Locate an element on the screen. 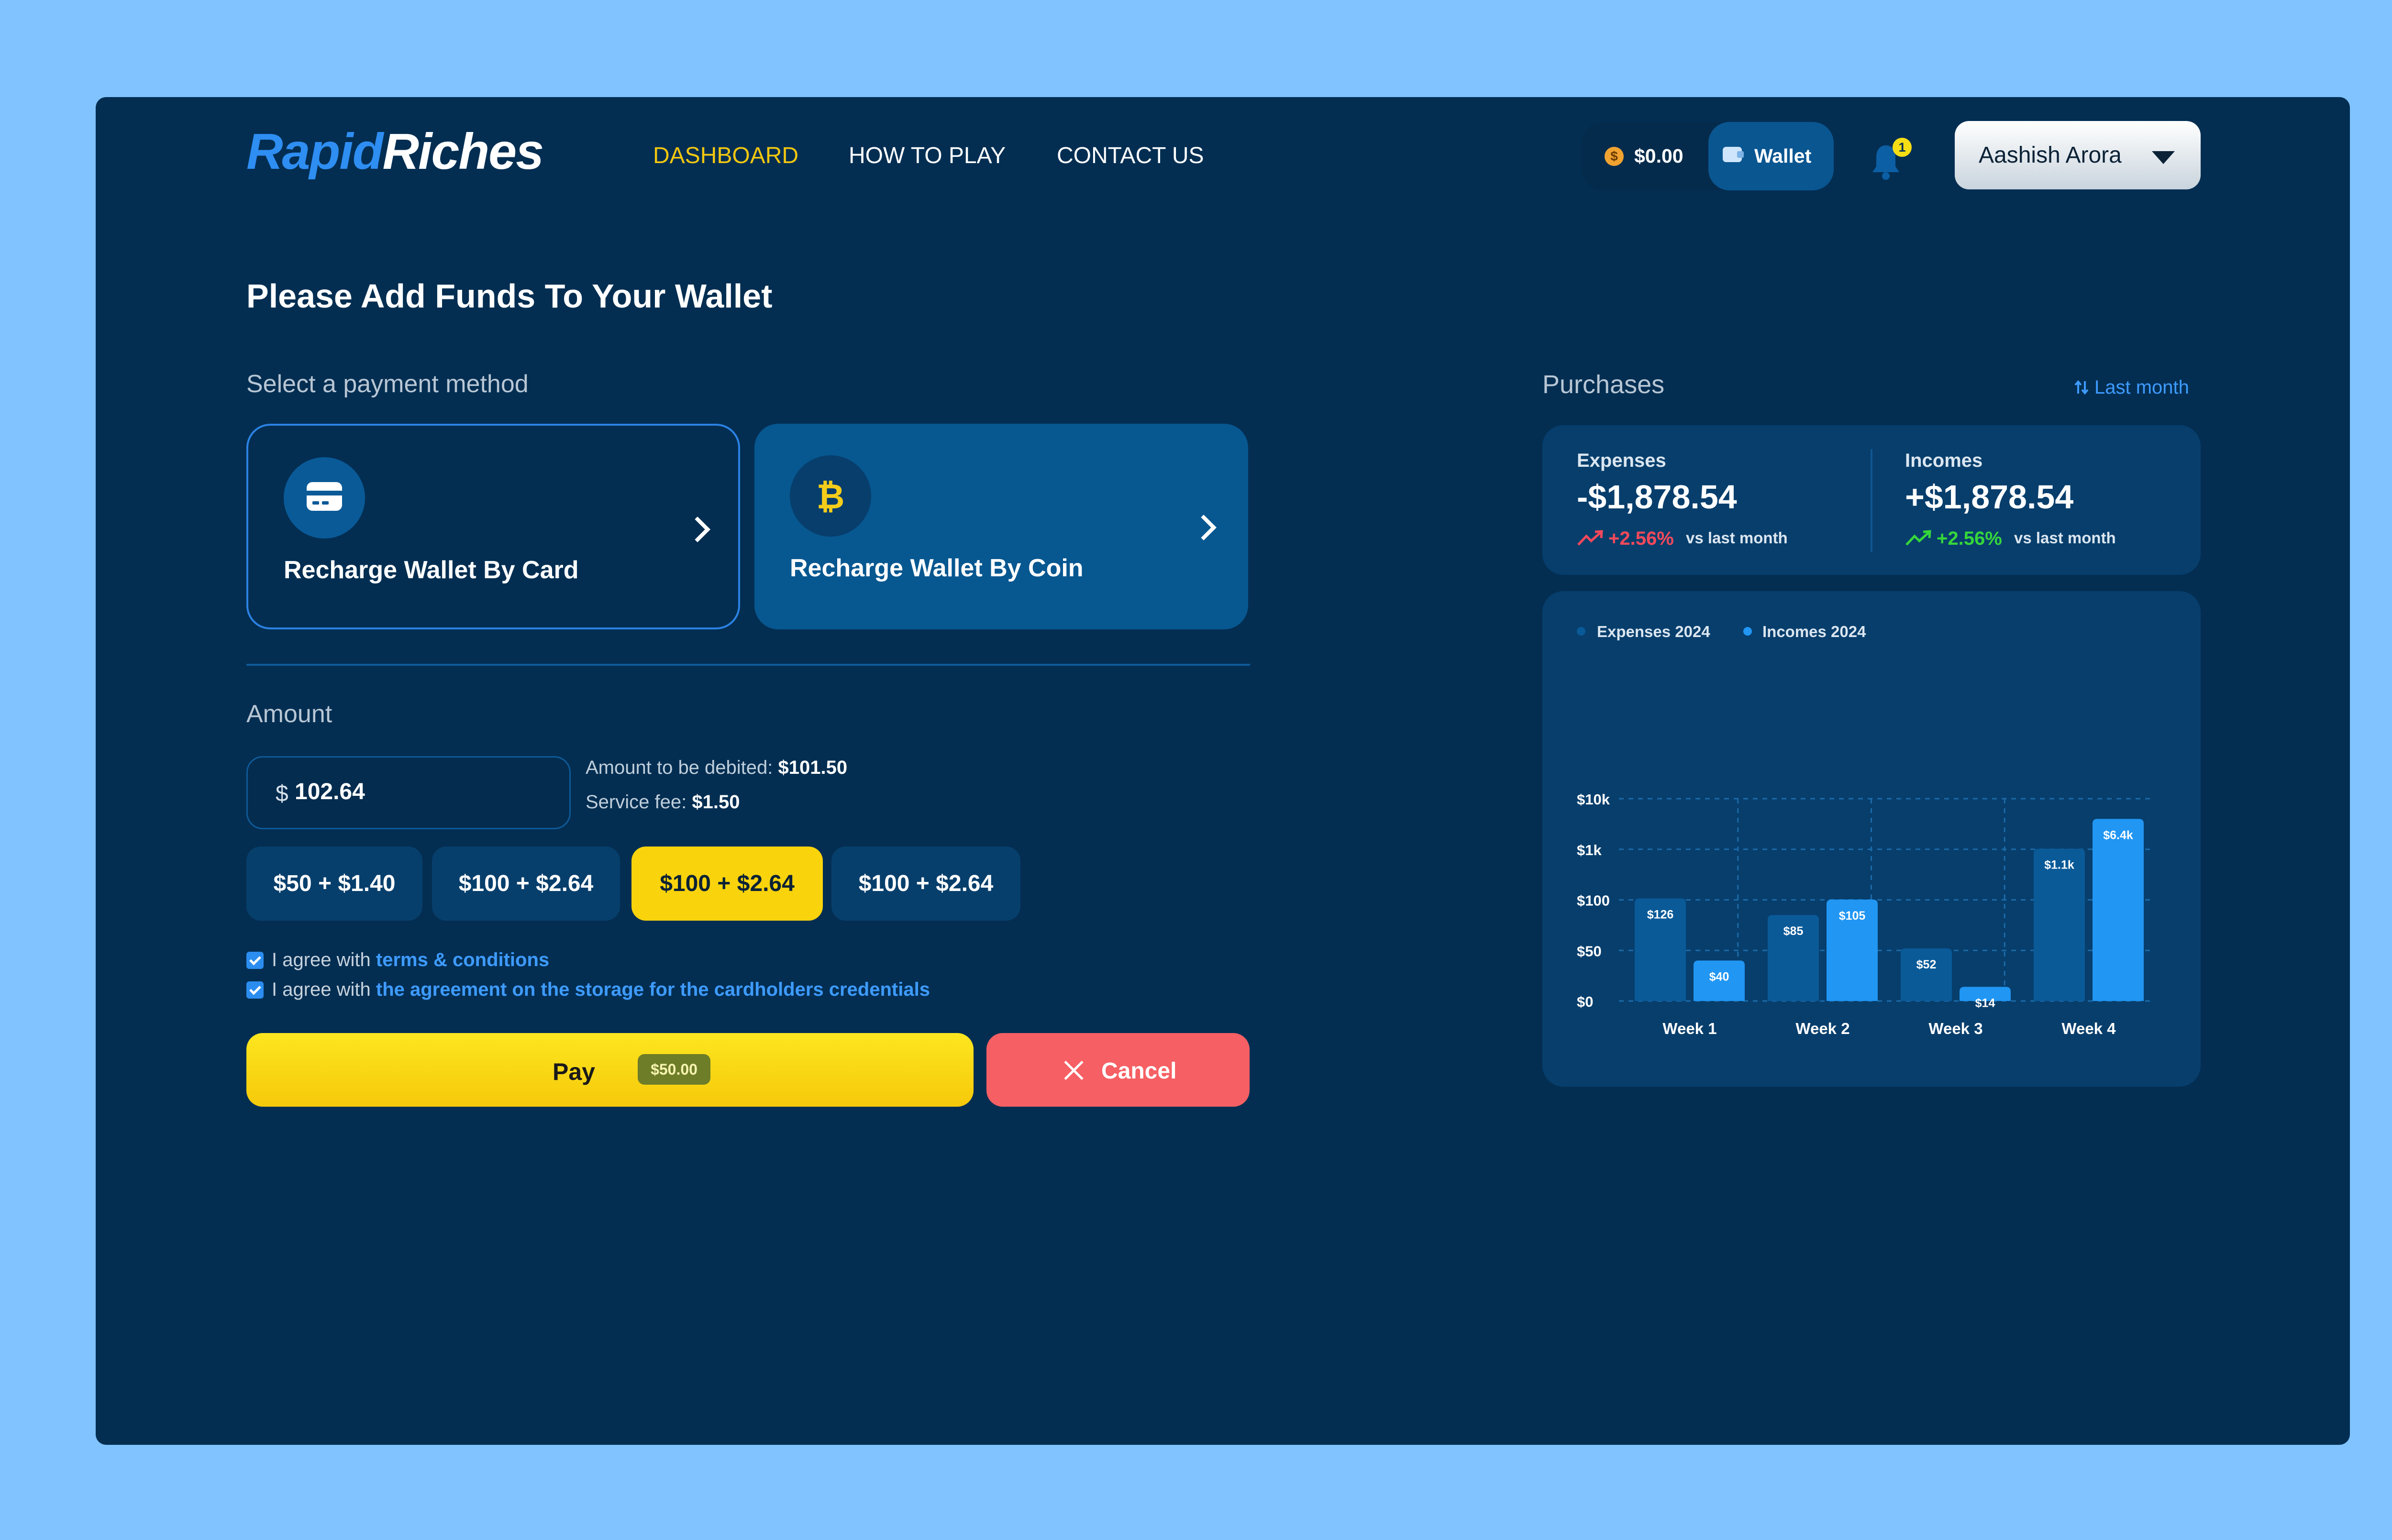  x-tick-label: Week 2 is located at coordinates (1822, 1028).